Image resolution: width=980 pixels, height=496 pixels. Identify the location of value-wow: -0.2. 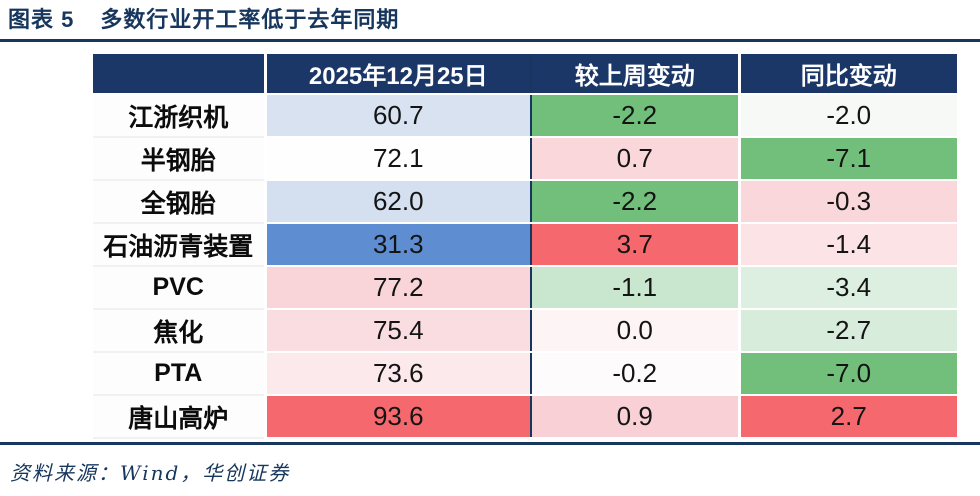
(636, 374).